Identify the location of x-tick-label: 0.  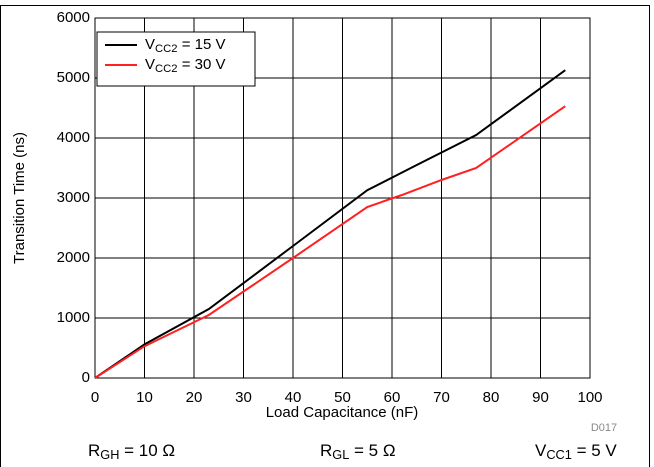
(95, 397).